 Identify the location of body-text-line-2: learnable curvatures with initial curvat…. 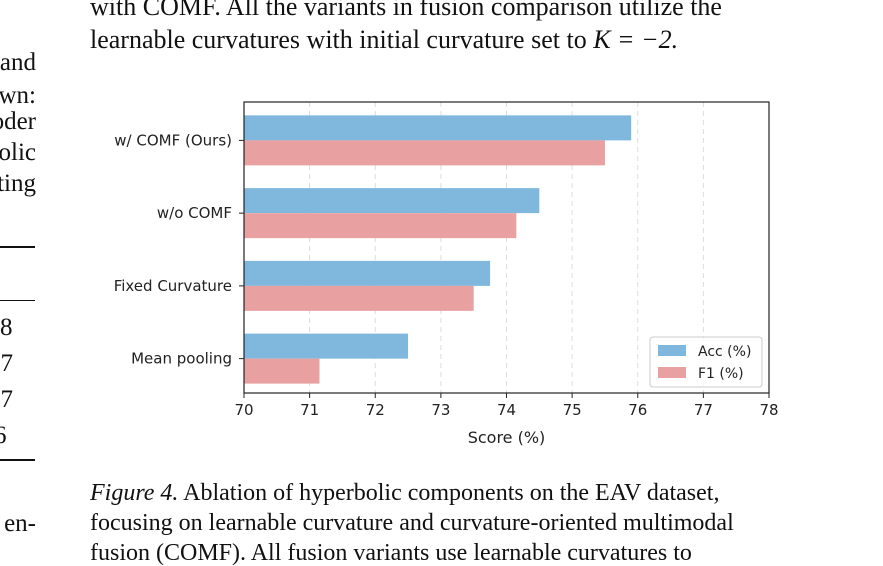
(384, 40).